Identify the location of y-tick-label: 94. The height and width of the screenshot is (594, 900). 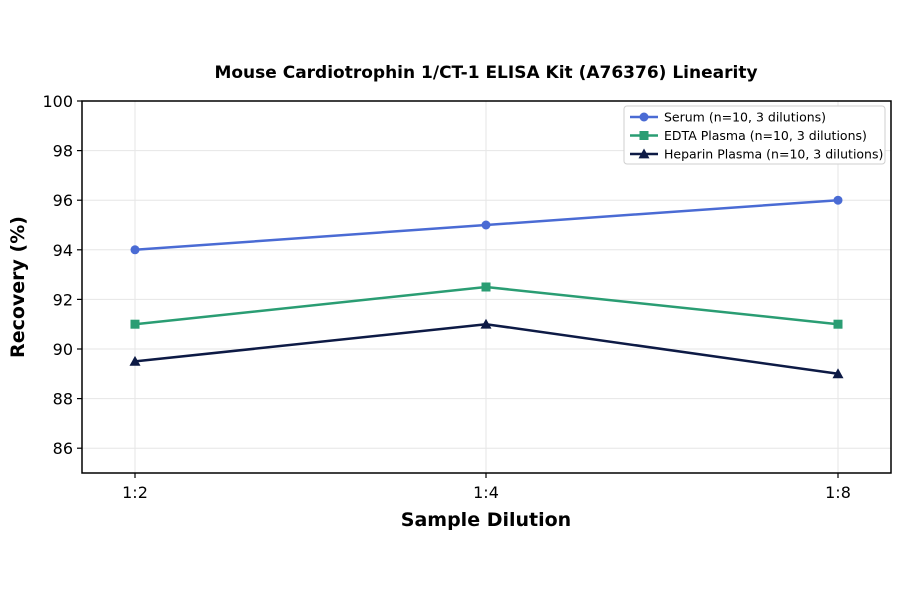
(63, 250).